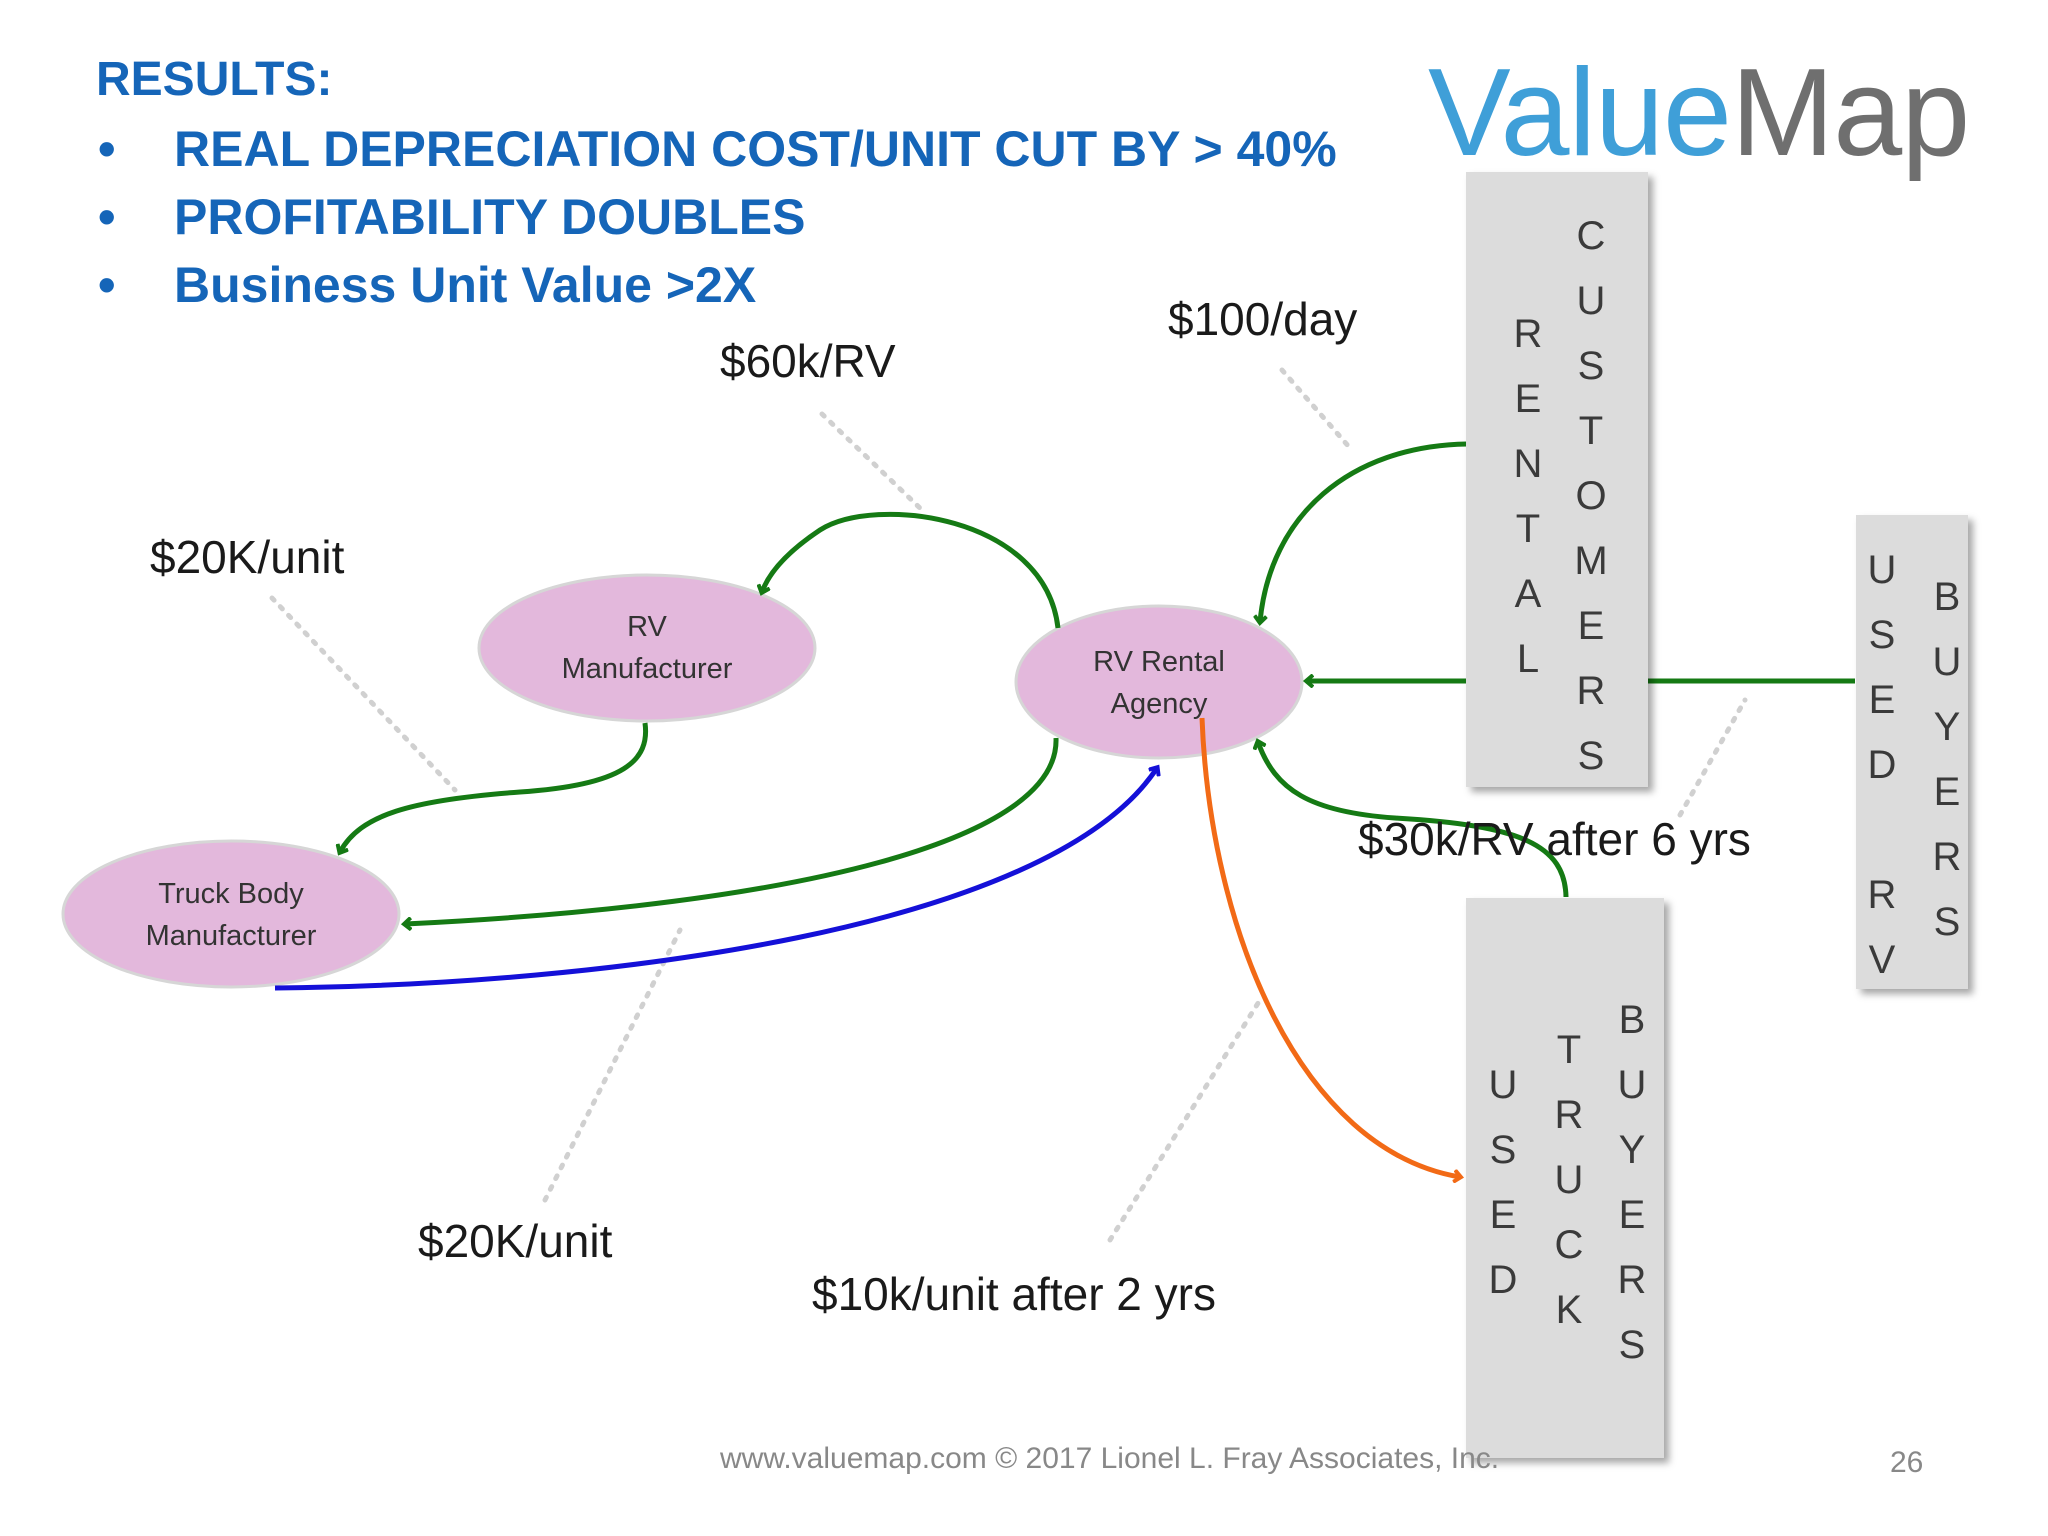 The image size is (2048, 1536). Describe the element at coordinates (1528, 594) in the screenshot. I see `vertical-letter: A` at that location.